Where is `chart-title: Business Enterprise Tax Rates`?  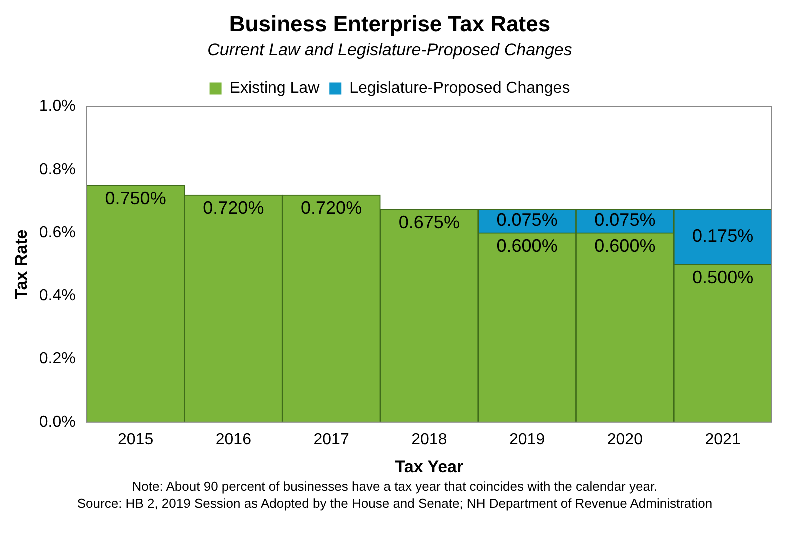
chart-title: Business Enterprise Tax Rates is located at coordinates (390, 23).